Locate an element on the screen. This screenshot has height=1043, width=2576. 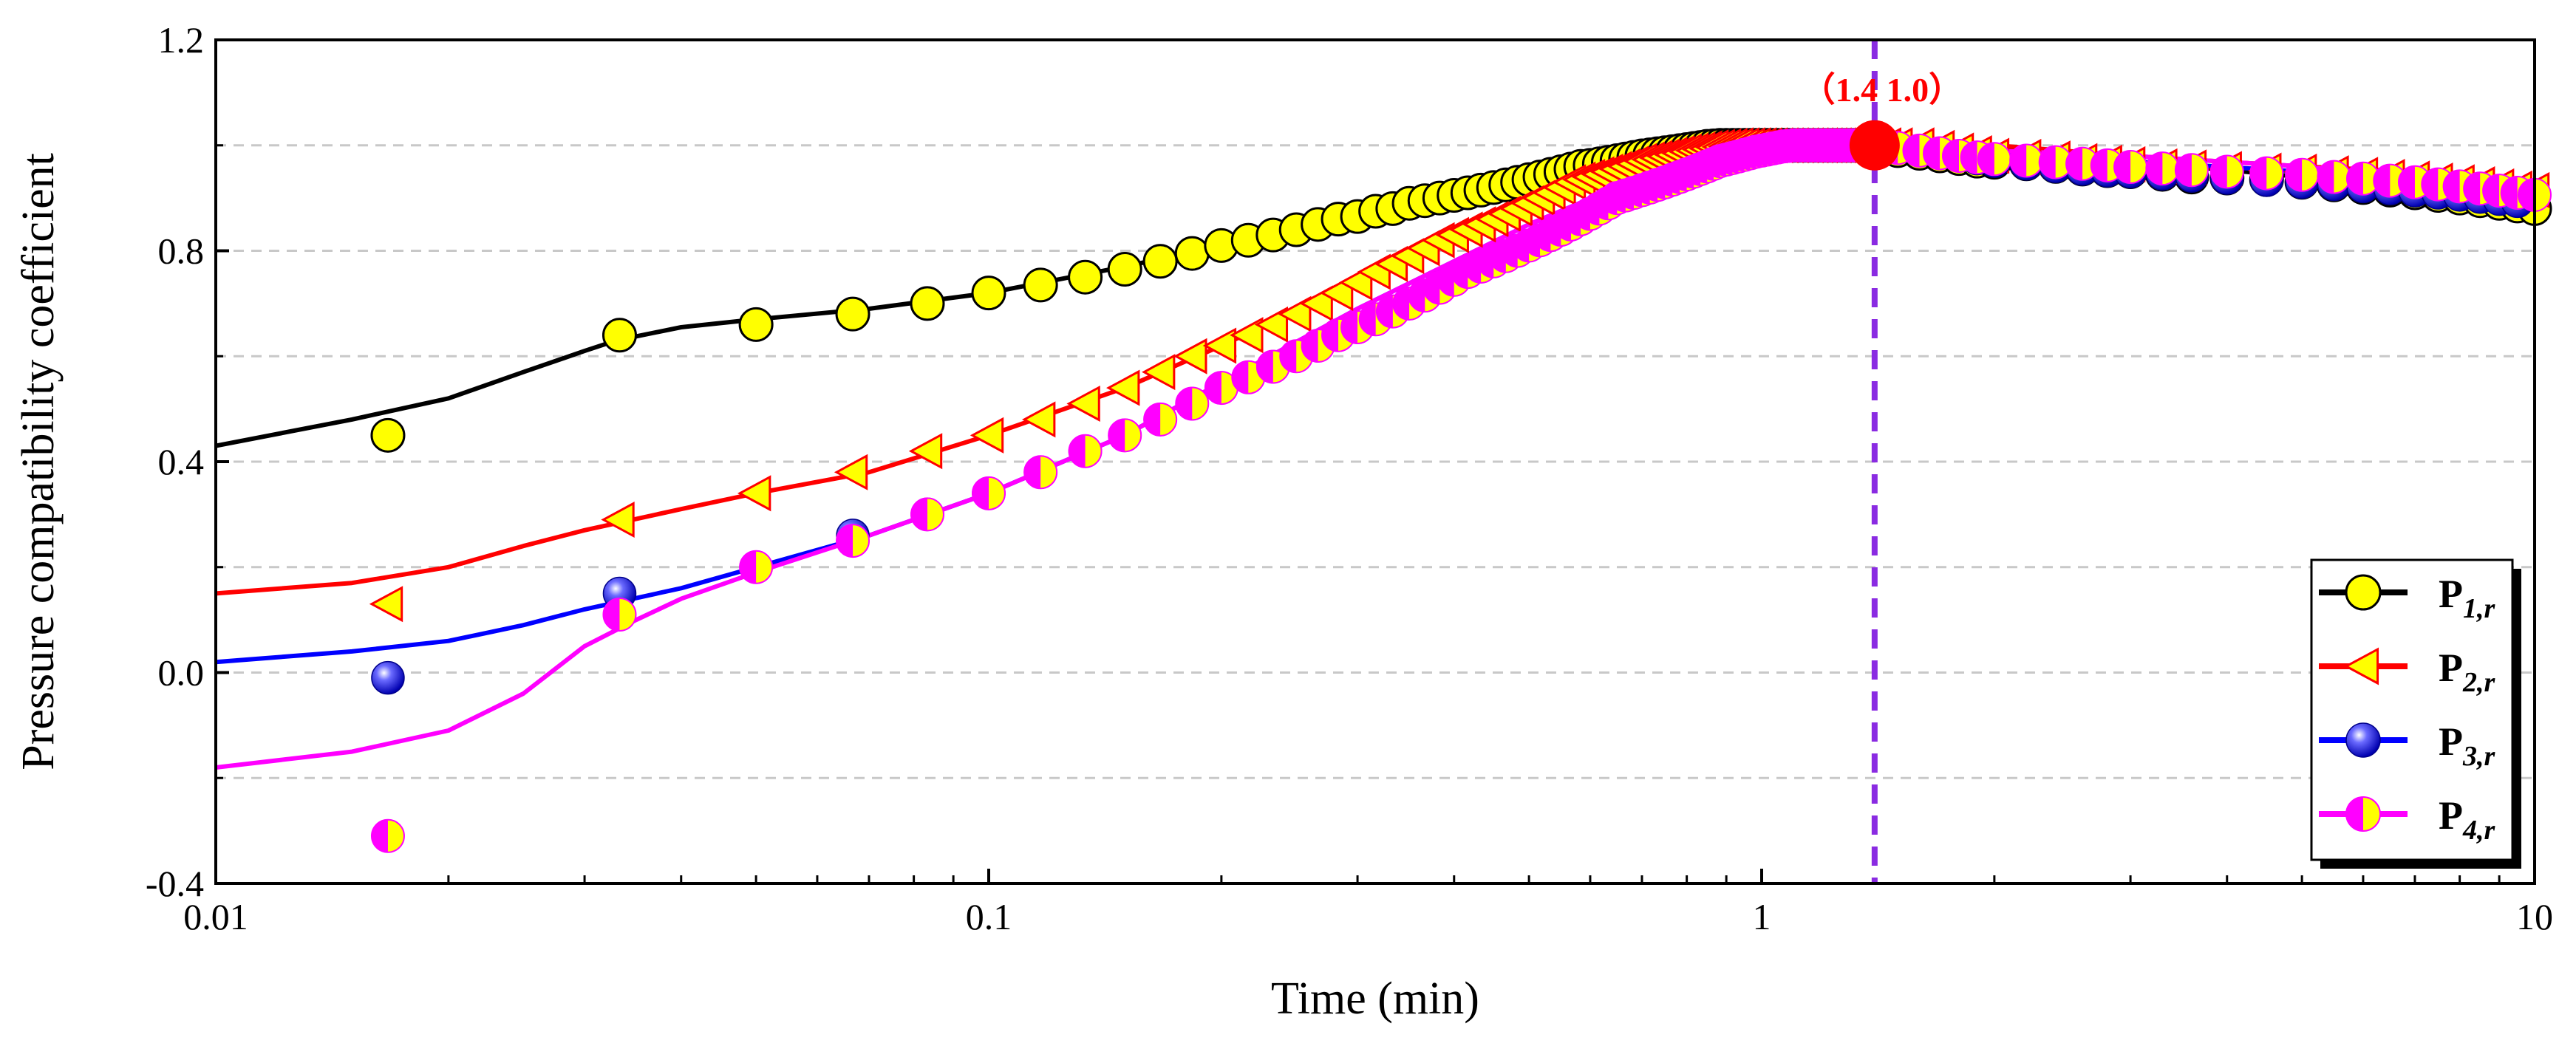
annotation-marker is located at coordinates (1874, 145).